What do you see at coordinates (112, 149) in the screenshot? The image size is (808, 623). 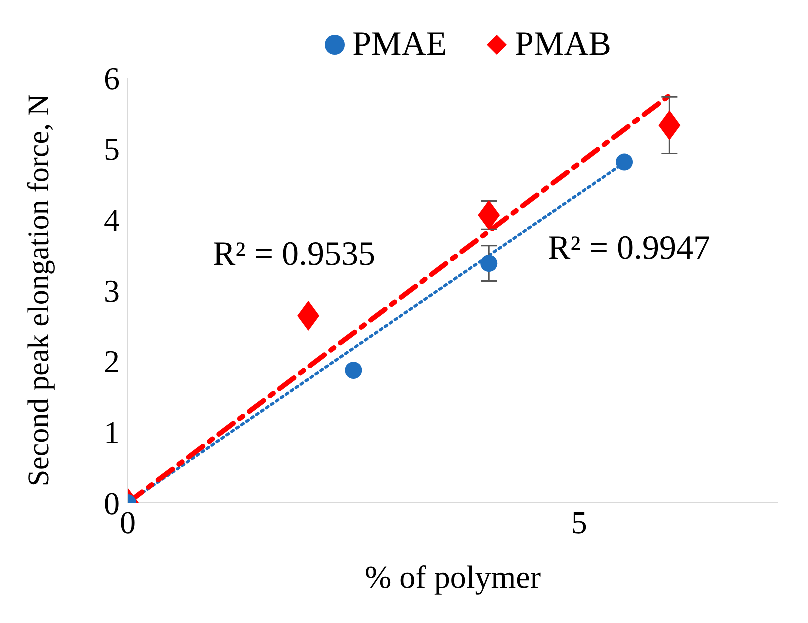 I see `y-tick-label: 5` at bounding box center [112, 149].